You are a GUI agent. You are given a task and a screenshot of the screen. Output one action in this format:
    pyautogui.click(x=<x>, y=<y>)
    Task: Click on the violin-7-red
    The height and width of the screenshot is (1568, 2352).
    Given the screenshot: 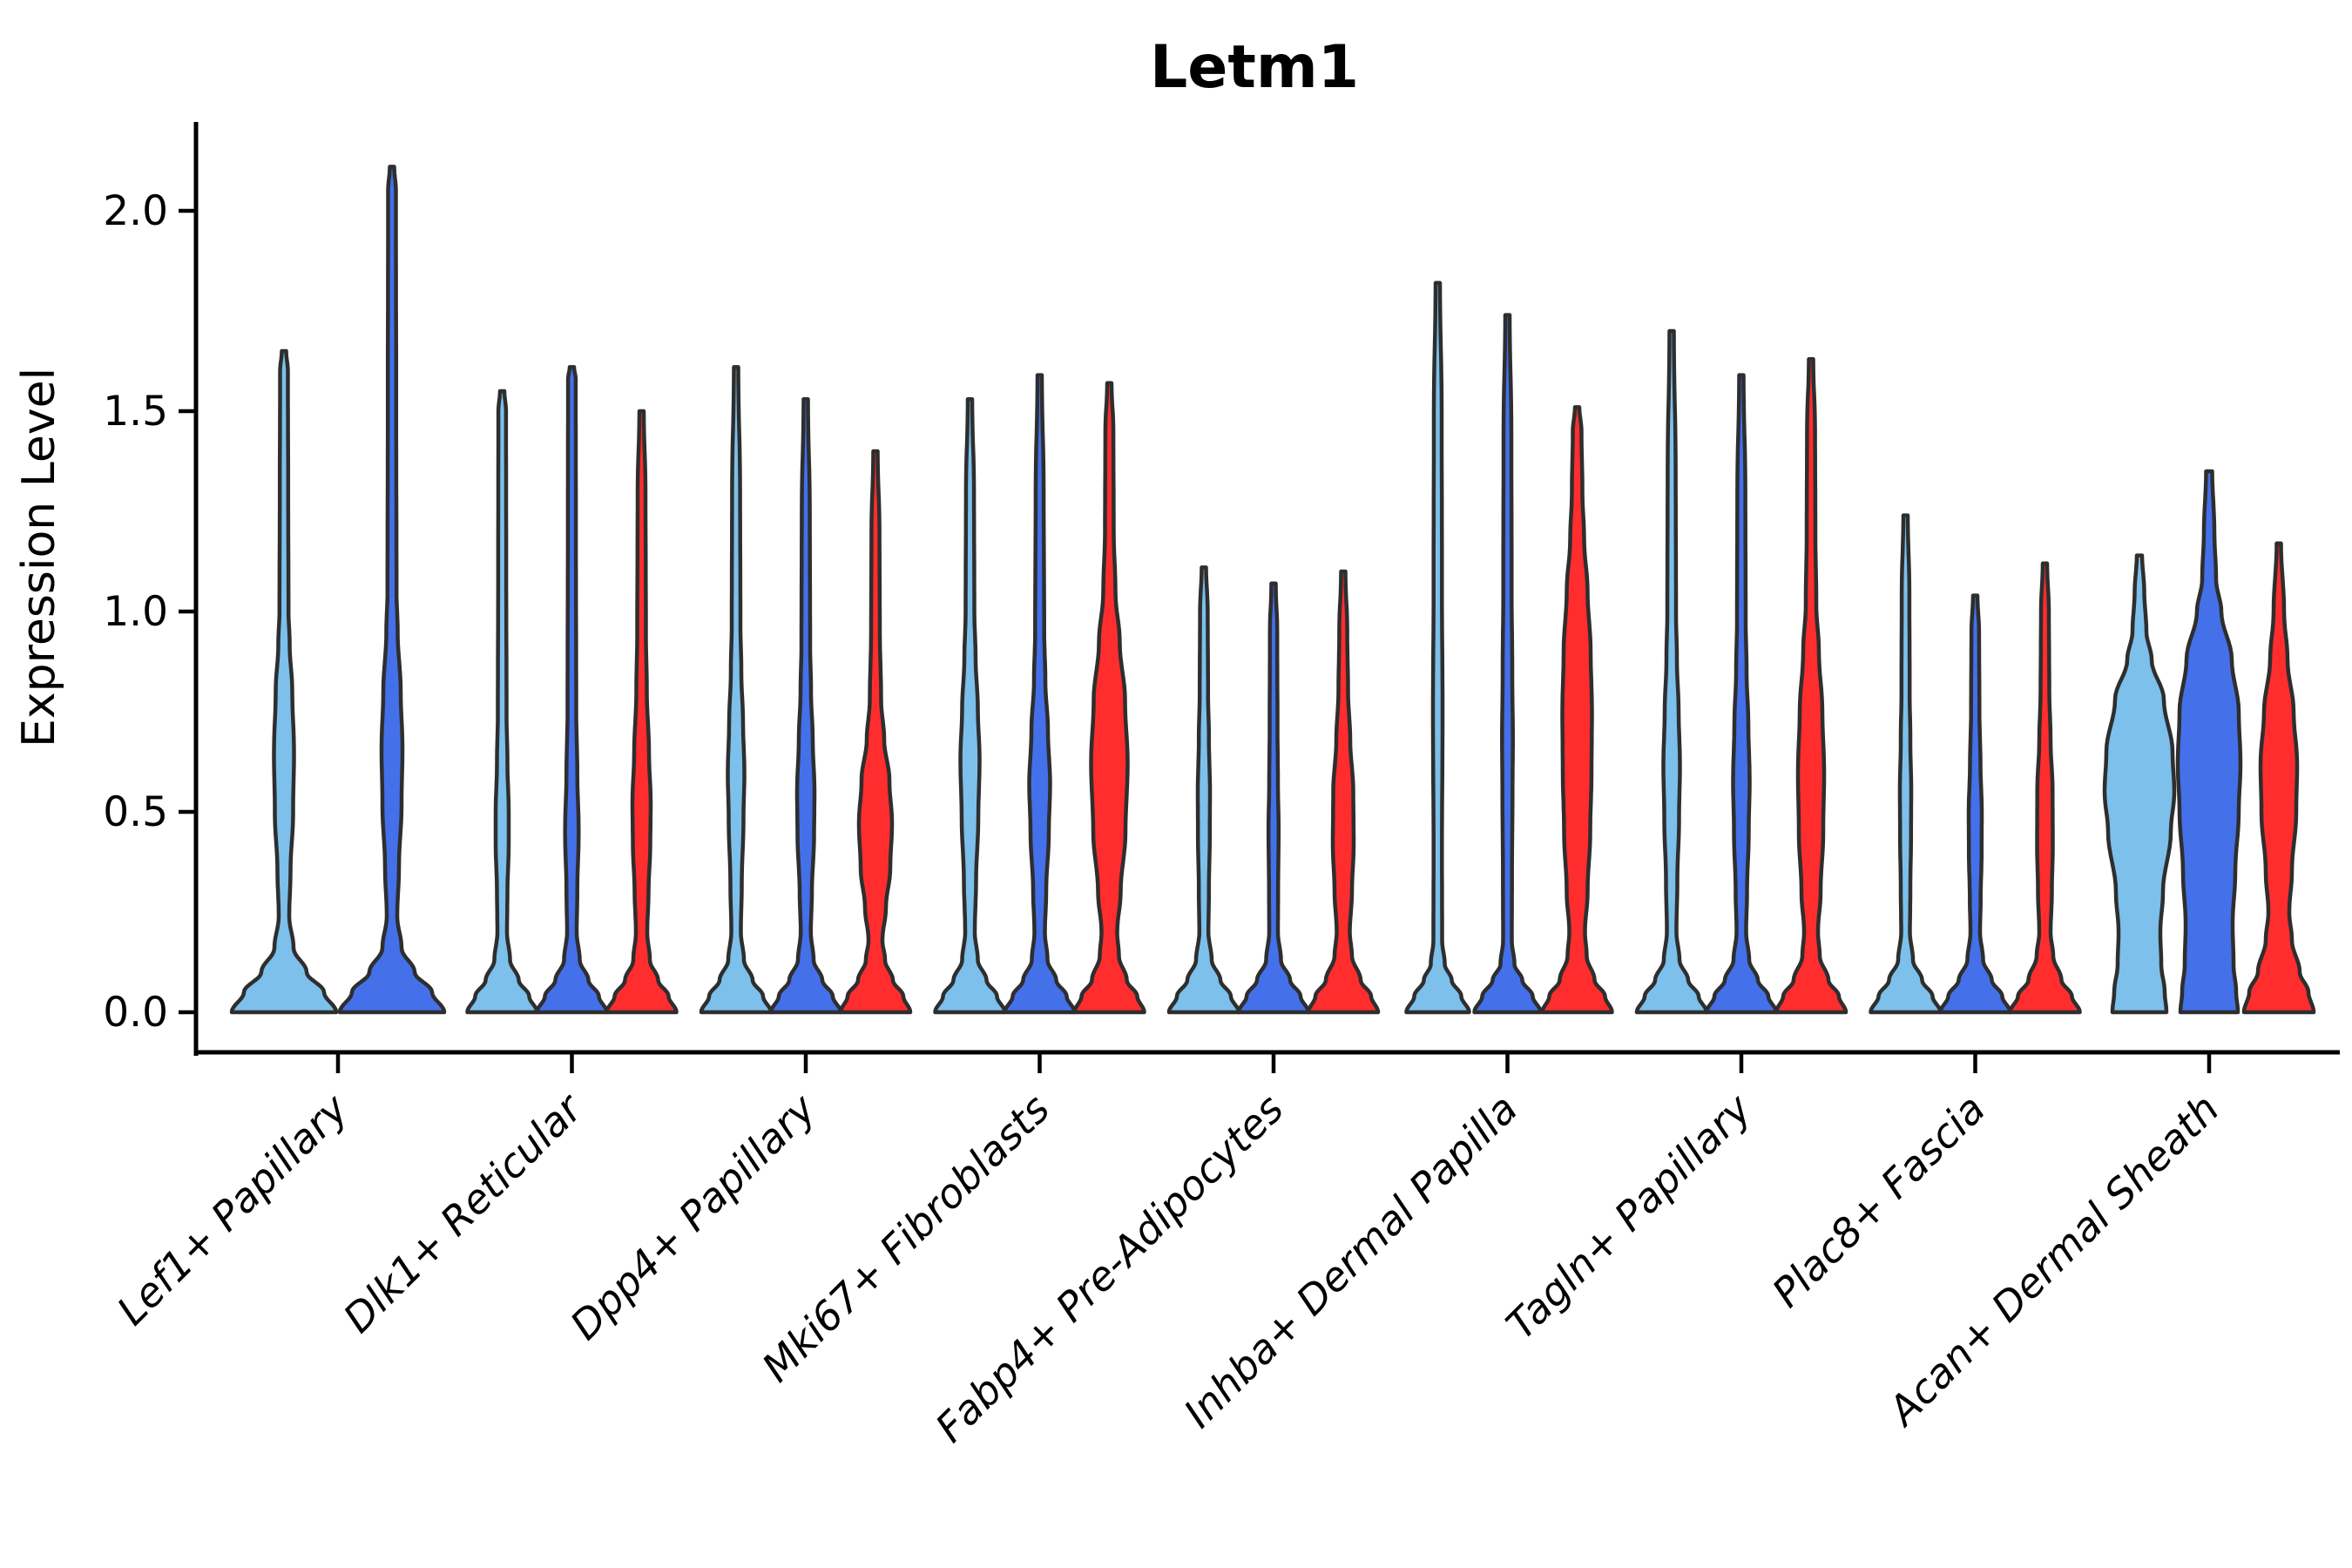 What is the action you would take?
    pyautogui.click(x=2045, y=788)
    